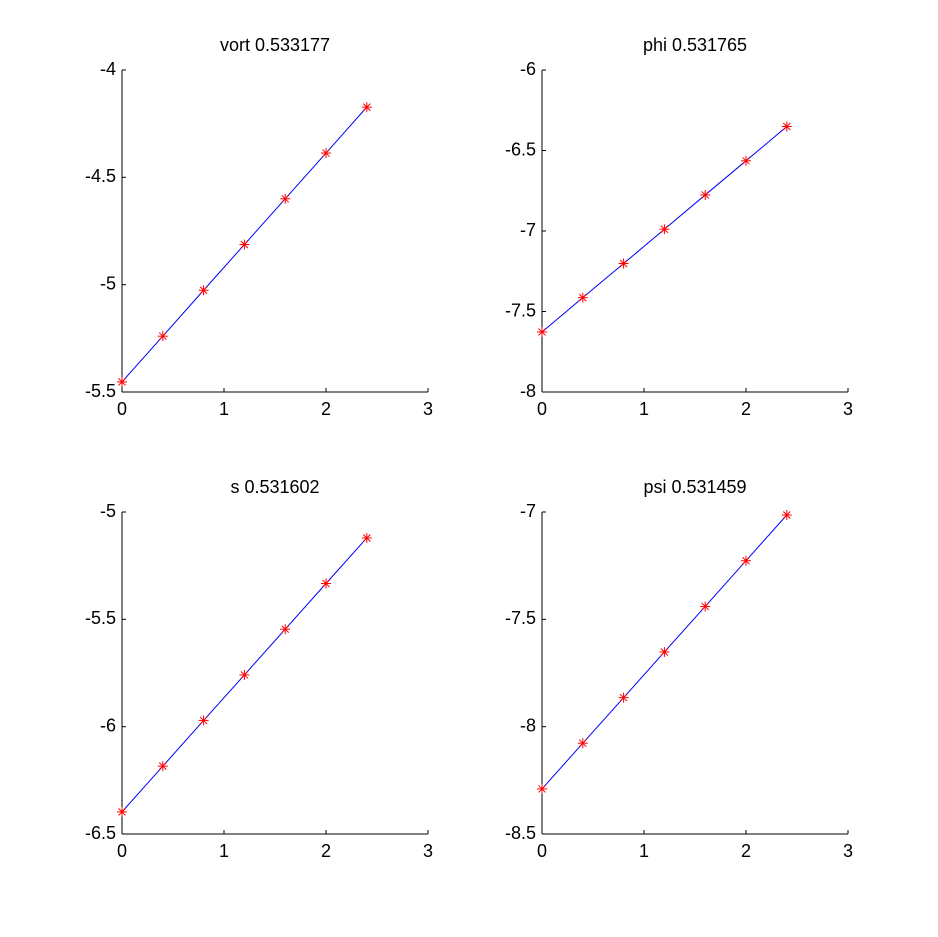  I want to click on chart-title: psi 0.531459, so click(694, 487).